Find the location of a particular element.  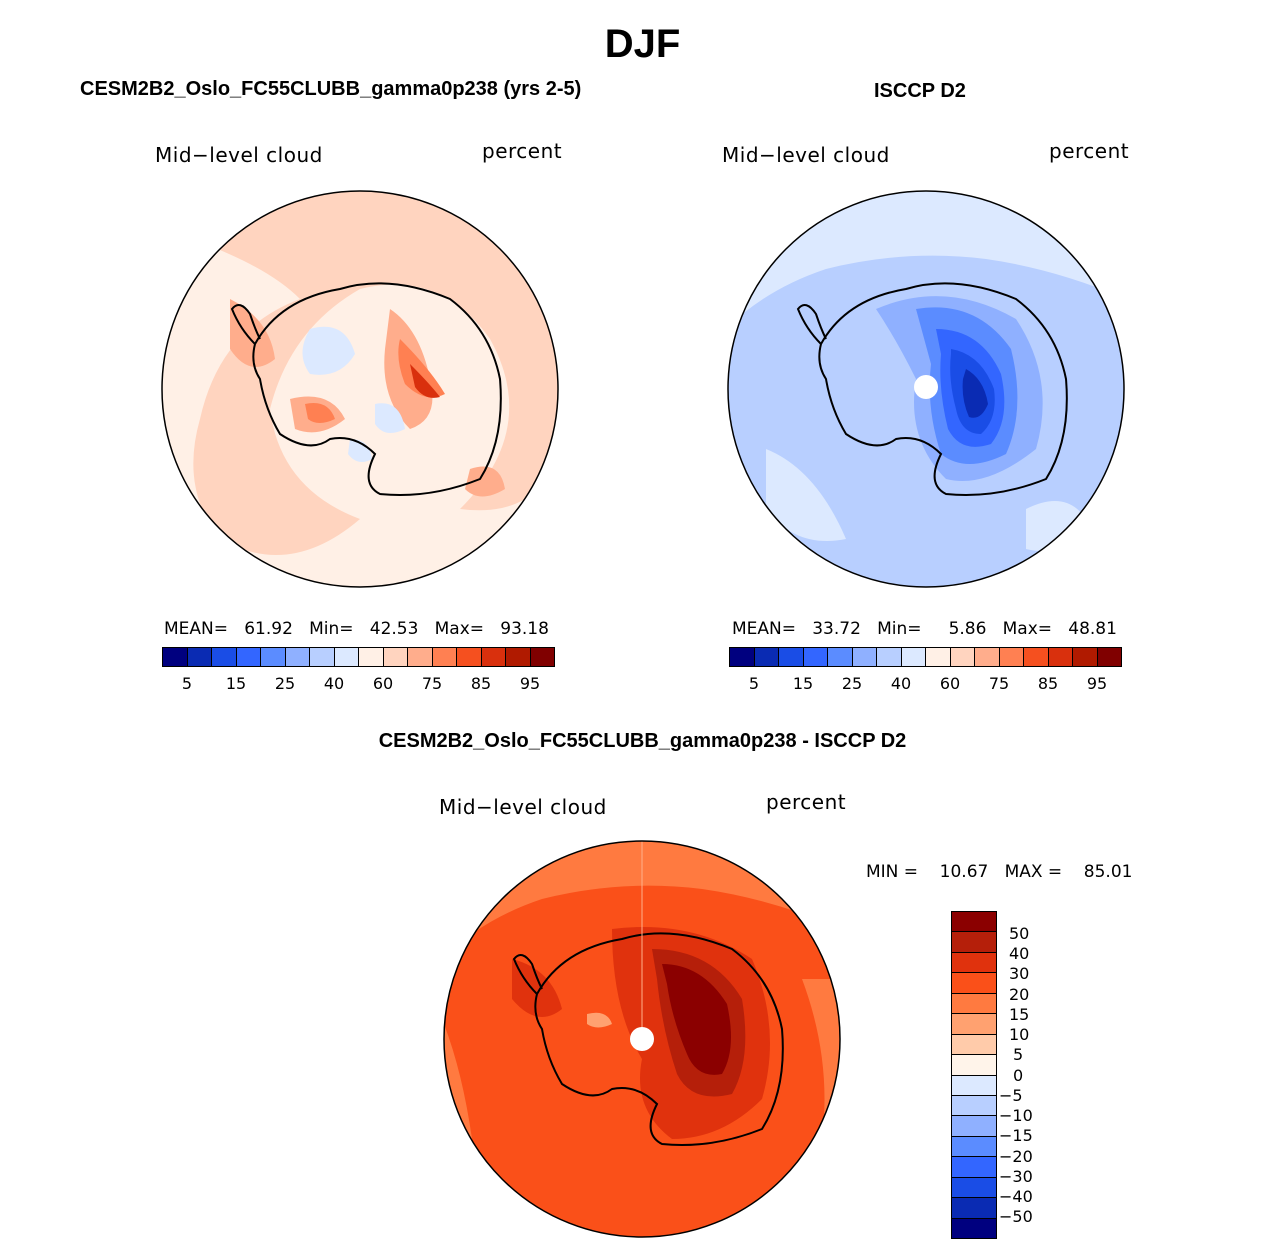

panel1-min-value: 42.53 is located at coordinates (394, 629).